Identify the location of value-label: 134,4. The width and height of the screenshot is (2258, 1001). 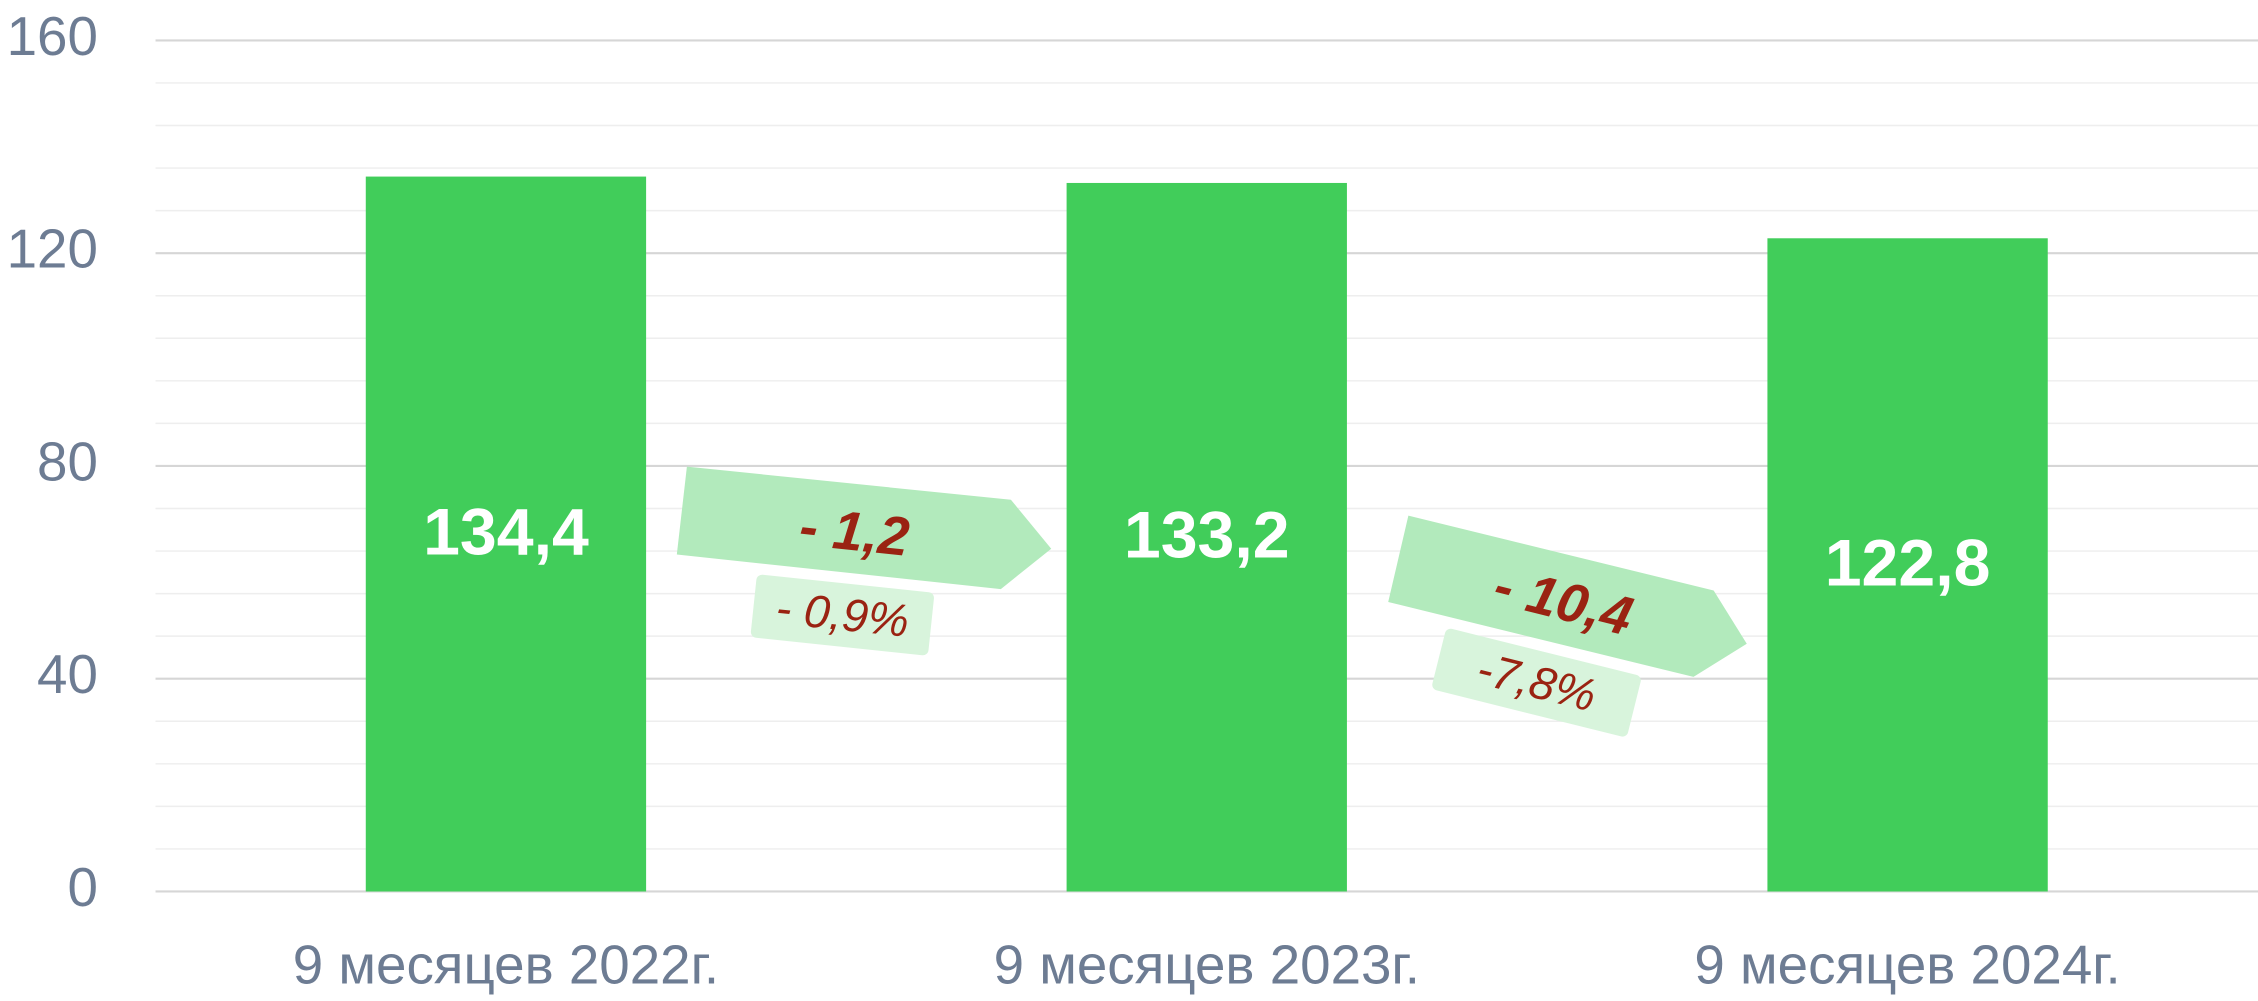
(506, 532).